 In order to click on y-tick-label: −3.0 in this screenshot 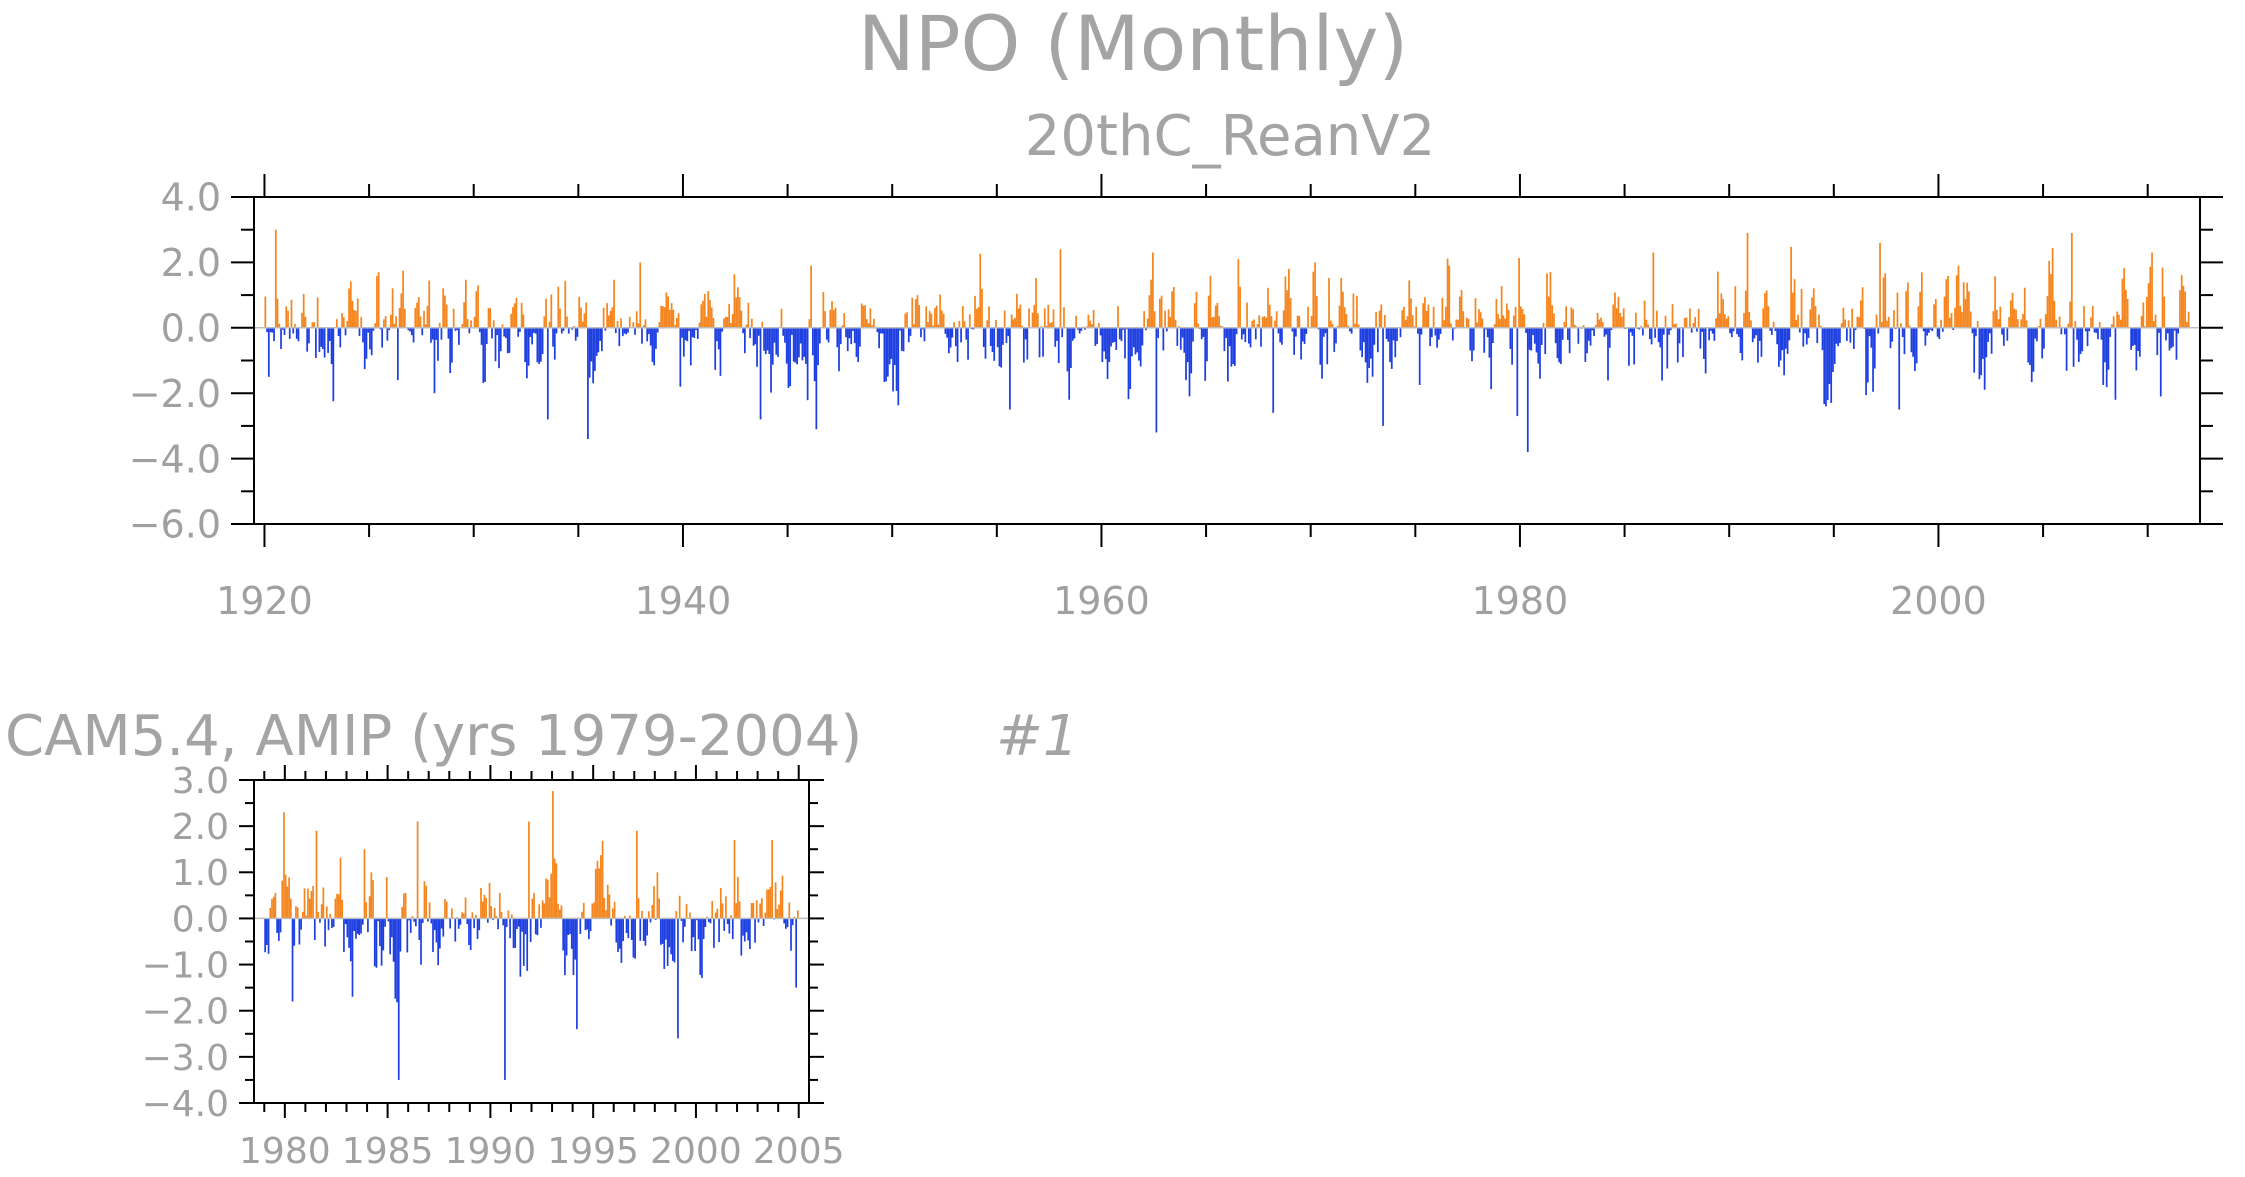, I will do `click(185, 1058)`.